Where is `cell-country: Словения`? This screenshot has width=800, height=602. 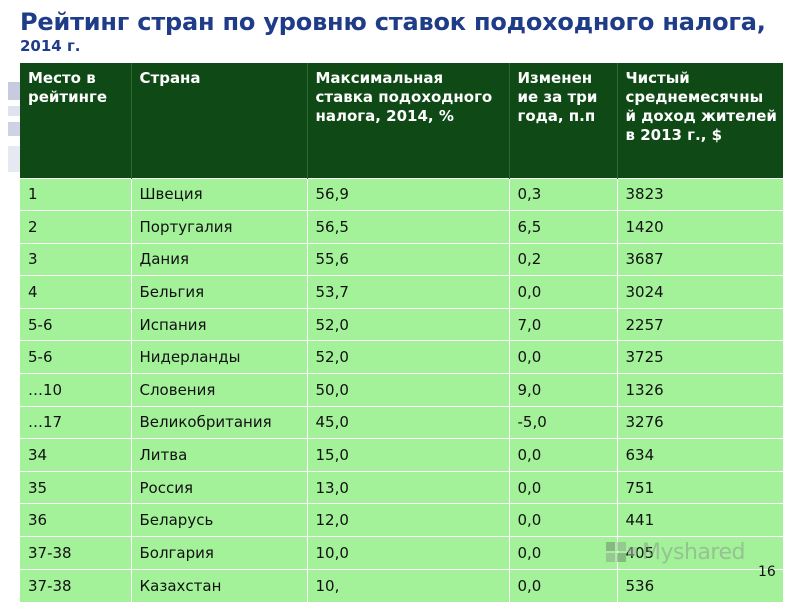
cell-country: Словения is located at coordinates (219, 390).